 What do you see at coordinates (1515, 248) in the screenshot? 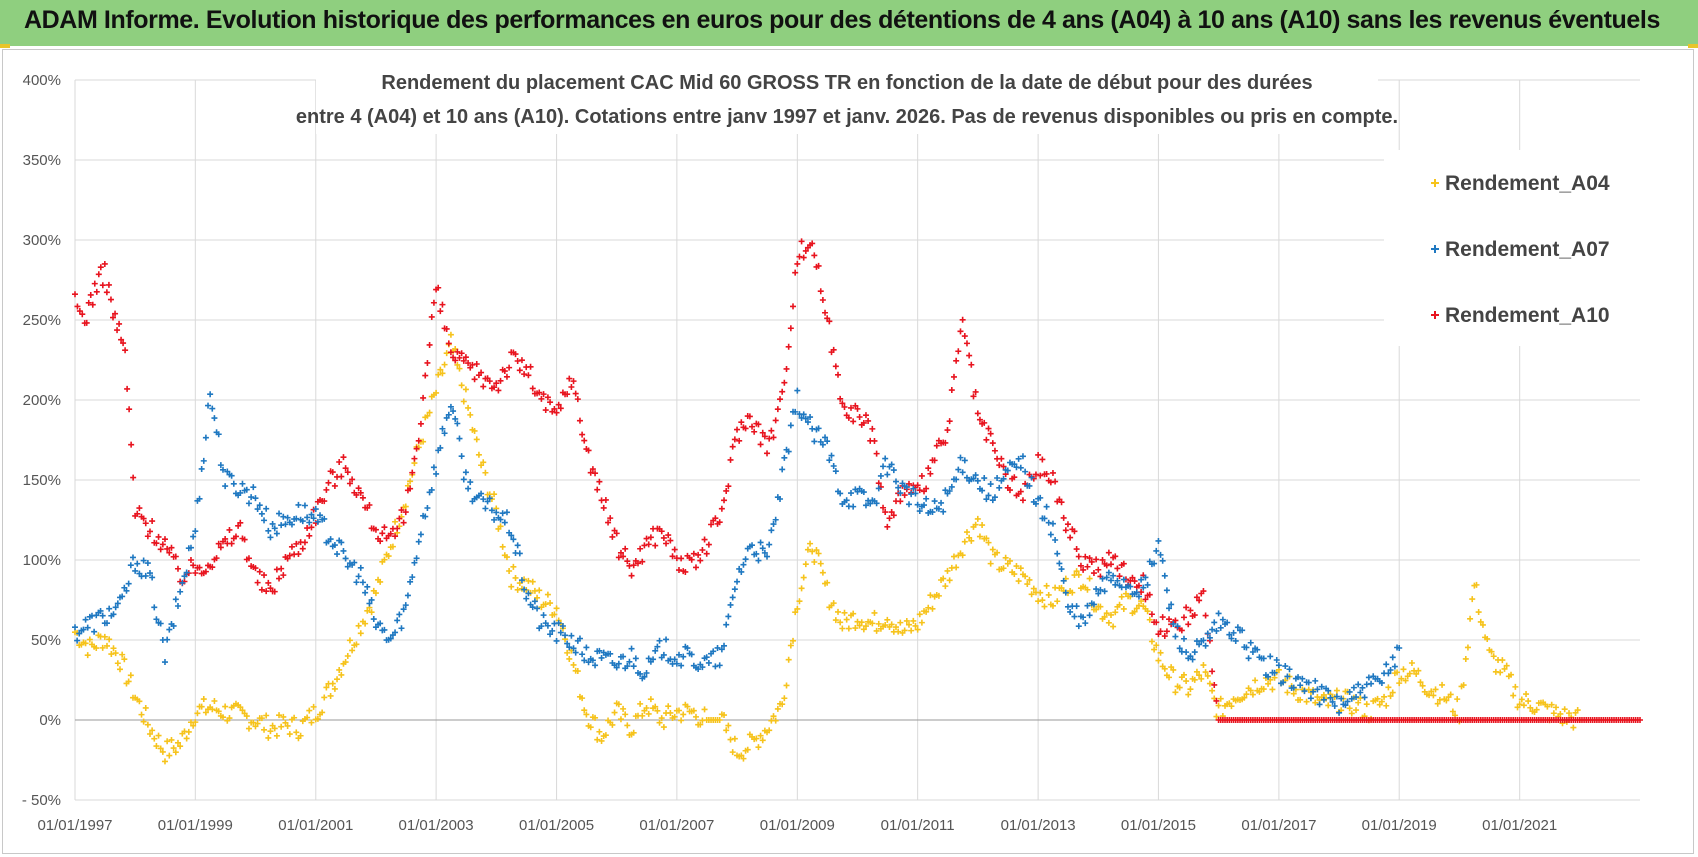
I see `legend-background` at bounding box center [1515, 248].